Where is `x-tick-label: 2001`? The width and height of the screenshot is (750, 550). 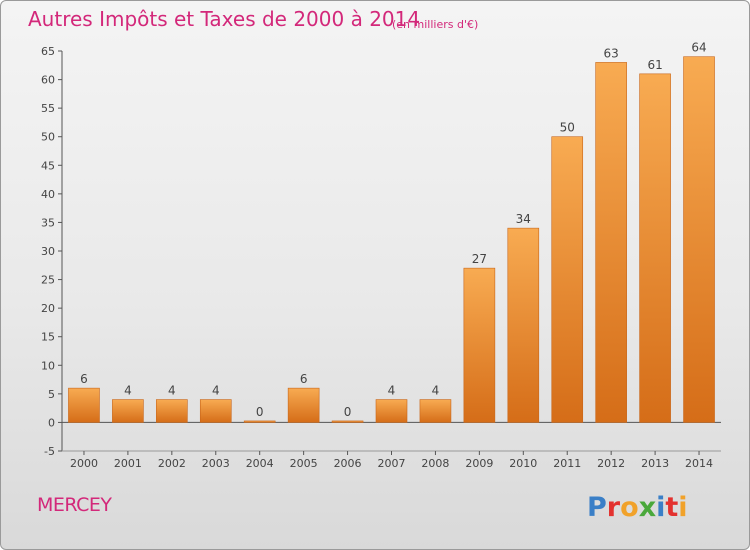 x-tick-label: 2001 is located at coordinates (128, 463).